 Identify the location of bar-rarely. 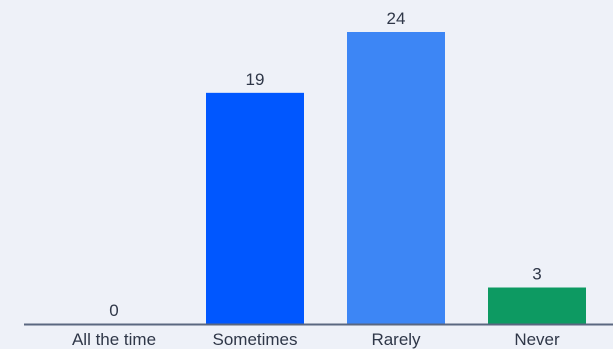
(396, 178).